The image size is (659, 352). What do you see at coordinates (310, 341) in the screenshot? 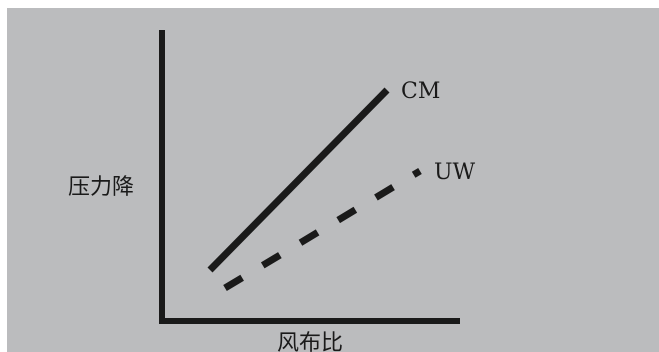
I see `x-axis-label: 风布比` at bounding box center [310, 341].